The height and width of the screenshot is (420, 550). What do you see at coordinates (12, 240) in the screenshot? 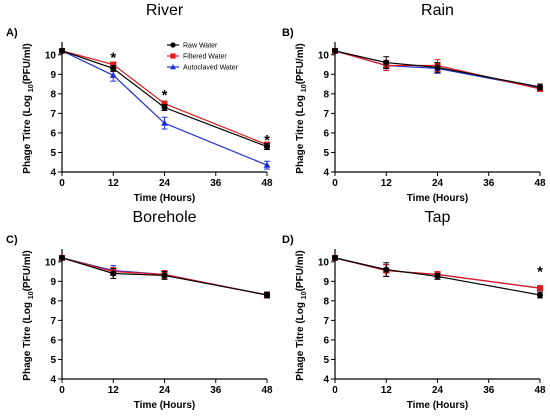
I see `panel-label: C)` at bounding box center [12, 240].